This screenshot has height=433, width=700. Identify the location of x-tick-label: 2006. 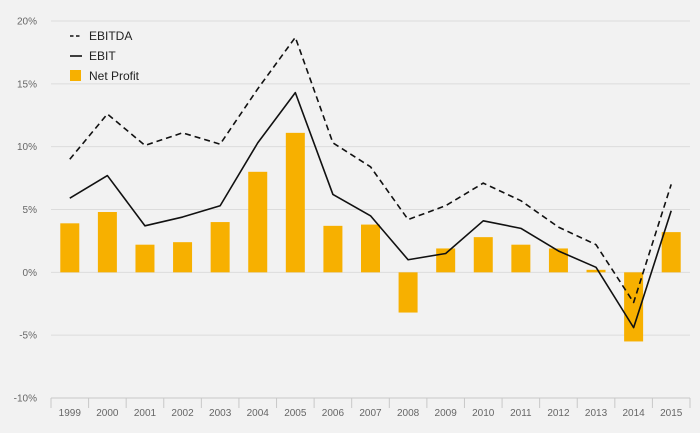
(333, 413).